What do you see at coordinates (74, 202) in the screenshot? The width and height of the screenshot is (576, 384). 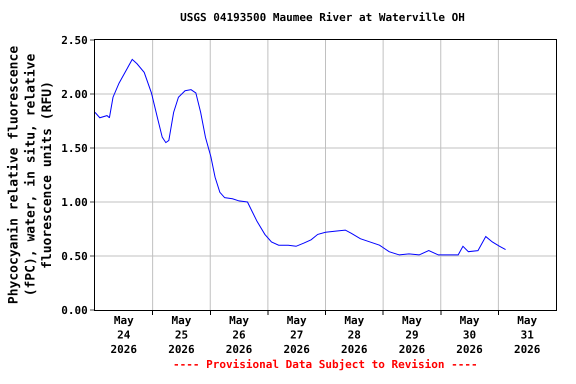 I see `y-tick-label: 1.00` at bounding box center [74, 202].